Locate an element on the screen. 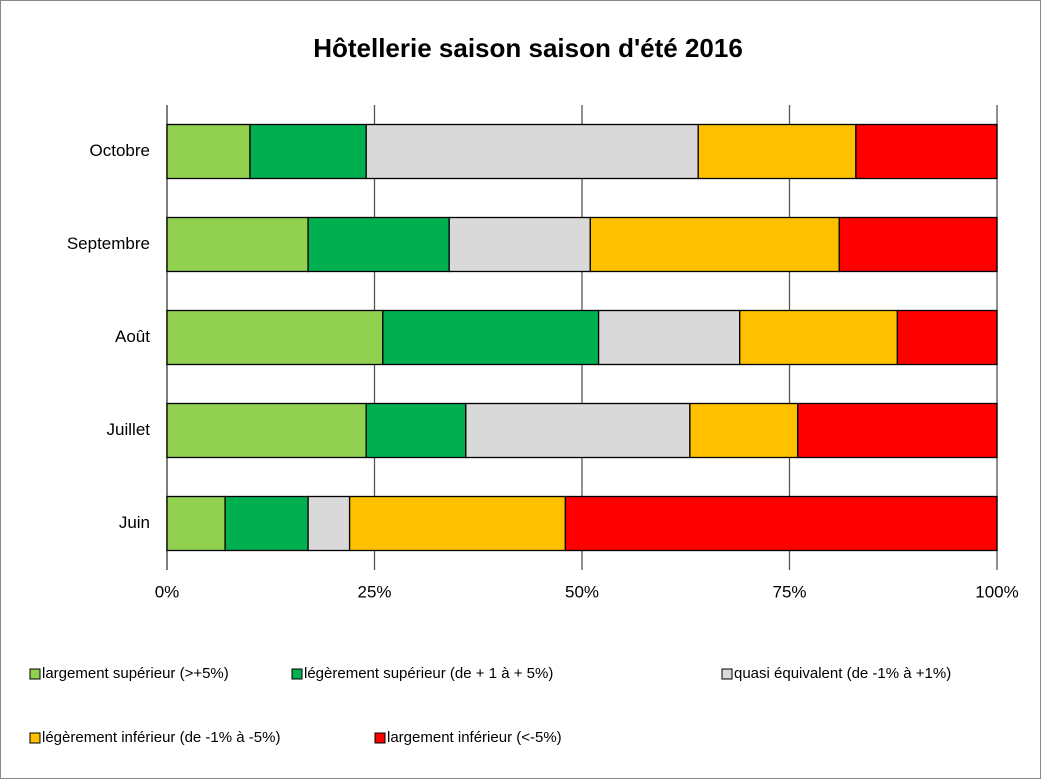 The height and width of the screenshot is (779, 1041). chart-title: Hôtellerie saison saison d'été 2016 is located at coordinates (528, 48).